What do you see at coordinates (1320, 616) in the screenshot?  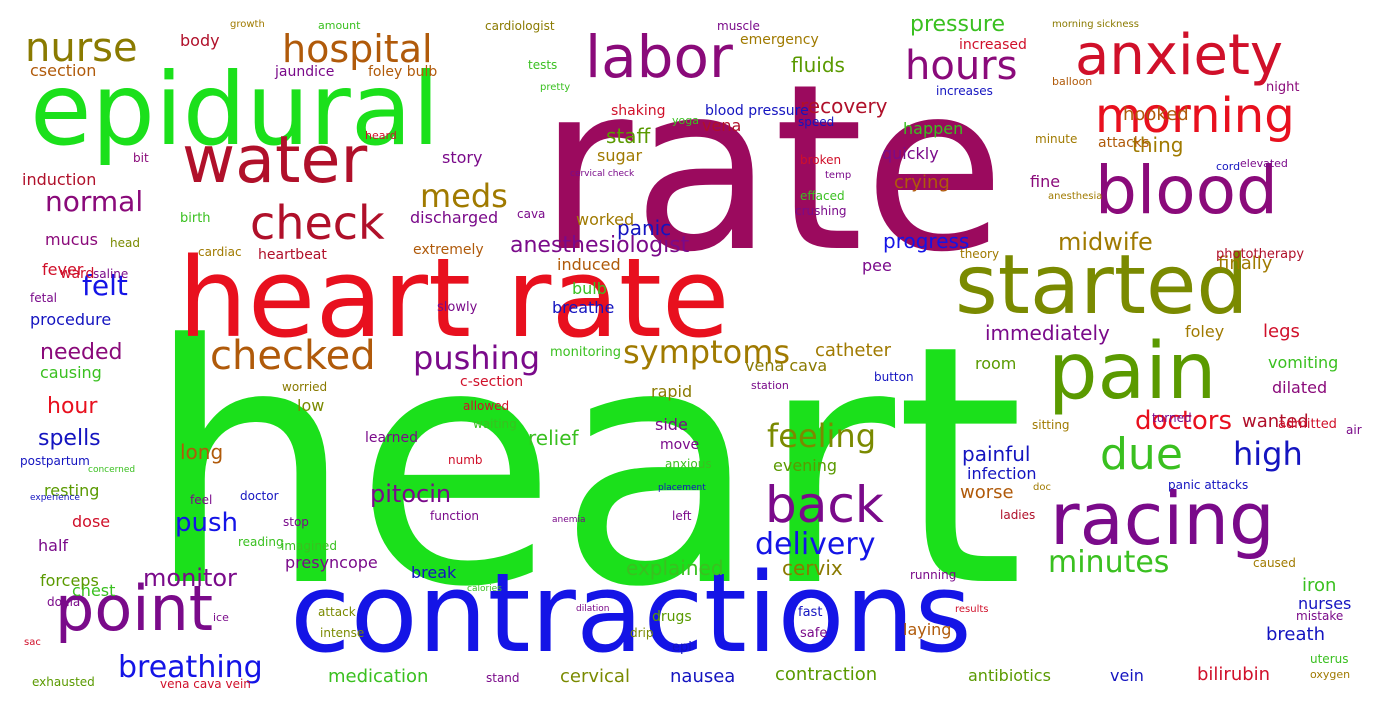 I see `word-mistake: mistake` at bounding box center [1320, 616].